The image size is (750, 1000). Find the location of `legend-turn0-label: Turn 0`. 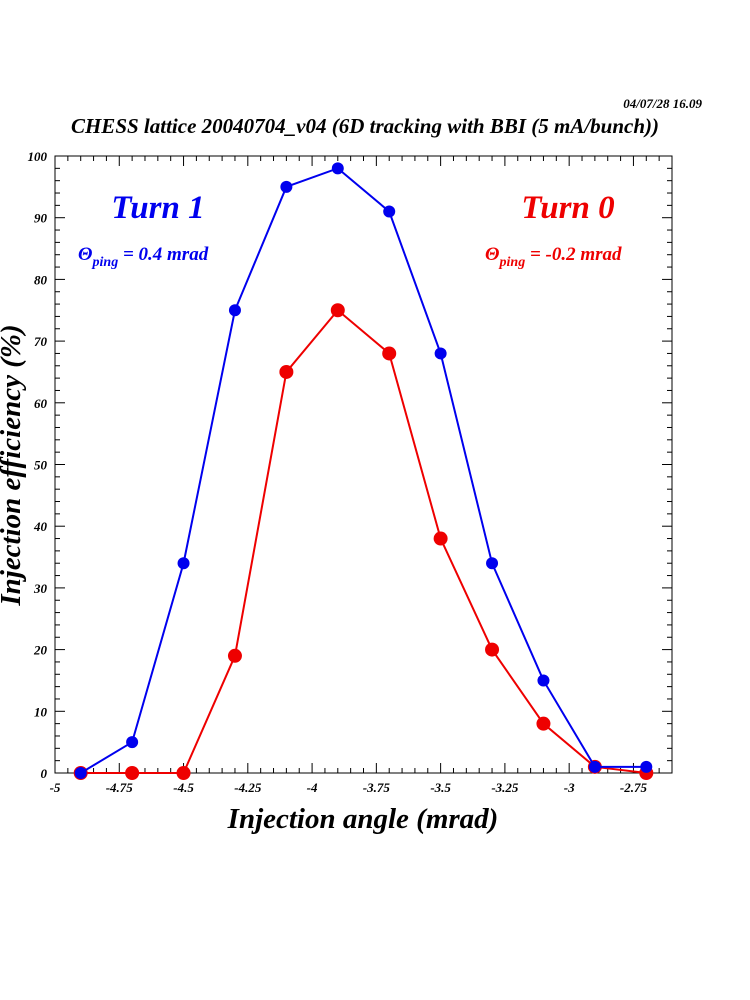

legend-turn0-label: Turn 0 is located at coordinates (567, 208).